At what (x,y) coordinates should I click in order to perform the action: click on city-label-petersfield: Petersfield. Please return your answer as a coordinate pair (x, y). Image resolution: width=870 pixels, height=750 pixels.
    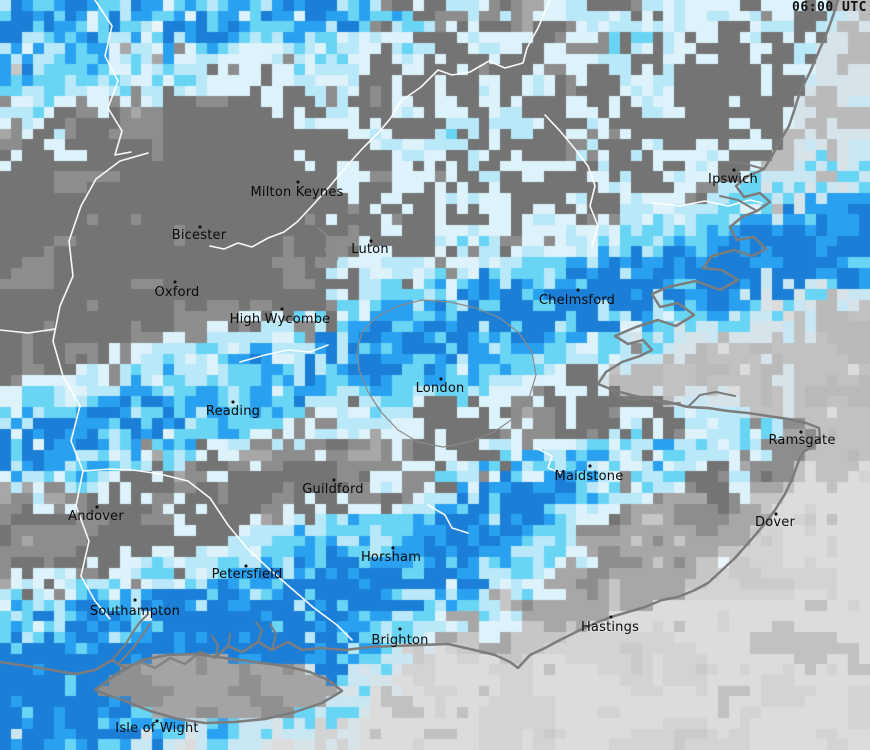
    Looking at the image, I should click on (247, 574).